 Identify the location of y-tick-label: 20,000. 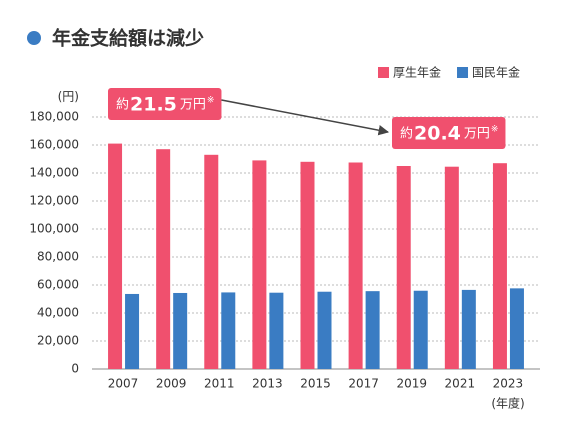
(58, 341).